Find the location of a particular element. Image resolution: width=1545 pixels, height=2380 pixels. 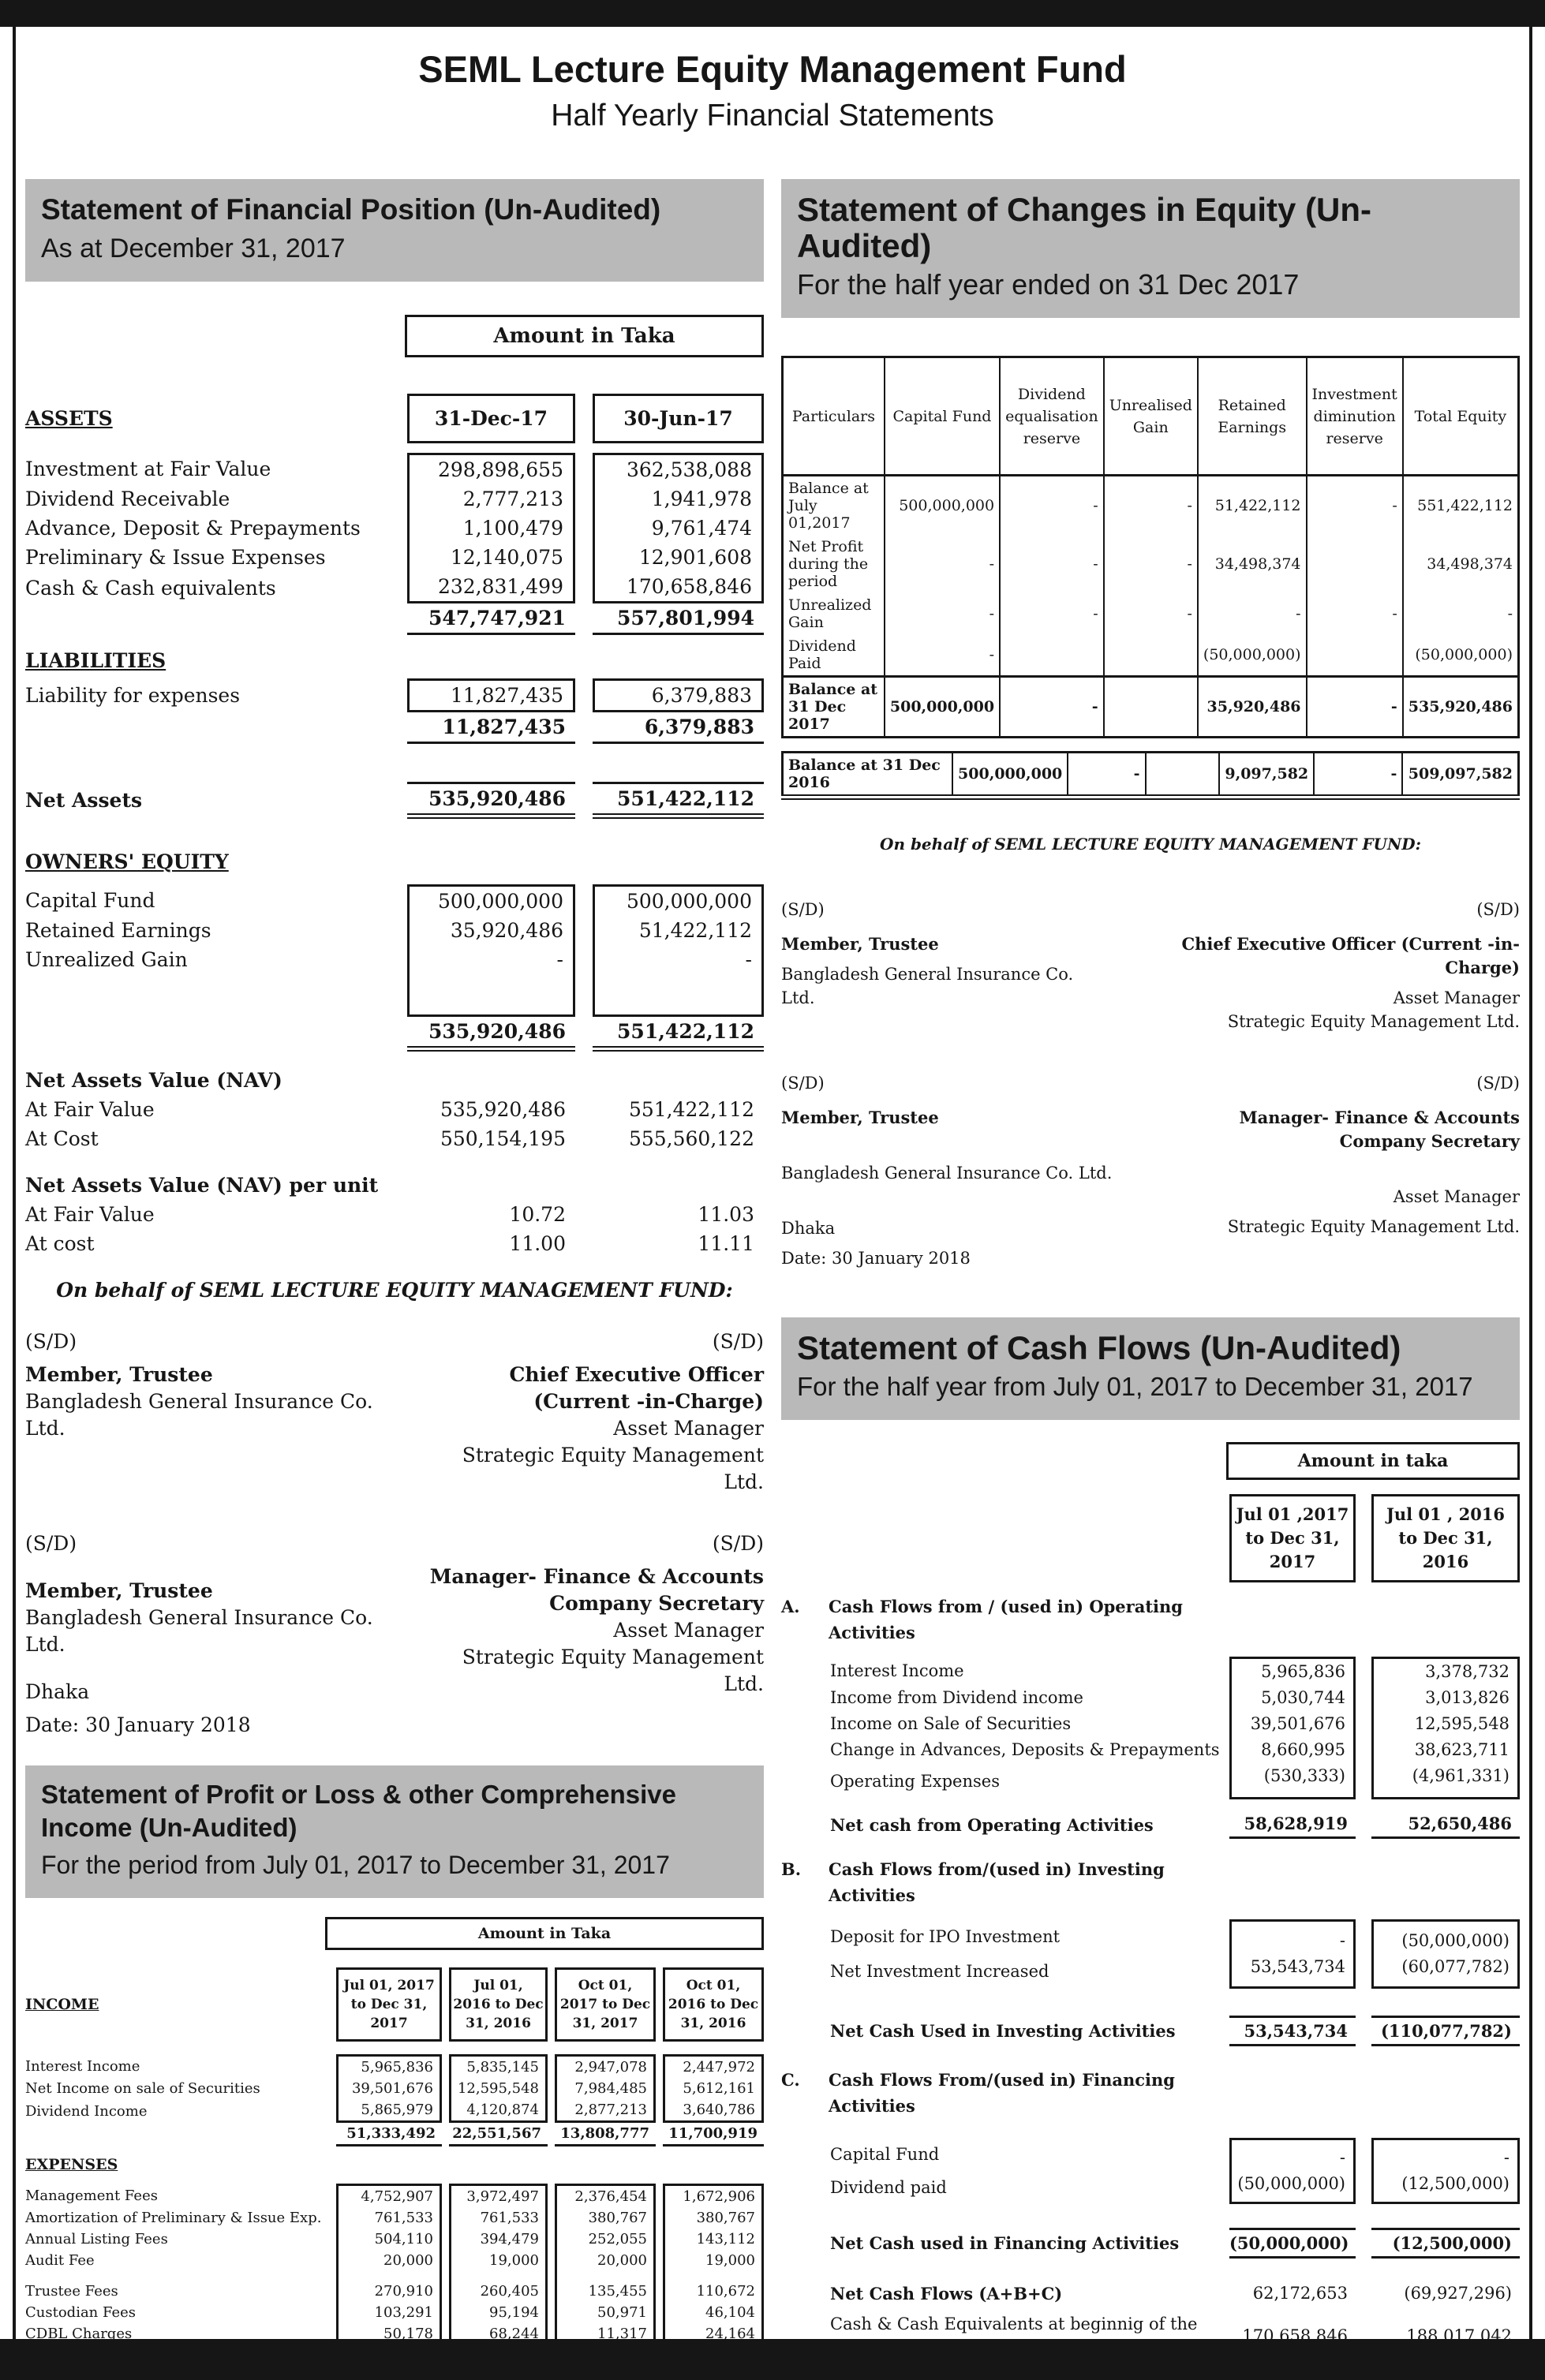

scf-col2-header: Jul 01 , 2016 to Dec 31, 2016 is located at coordinates (1445, 1538).